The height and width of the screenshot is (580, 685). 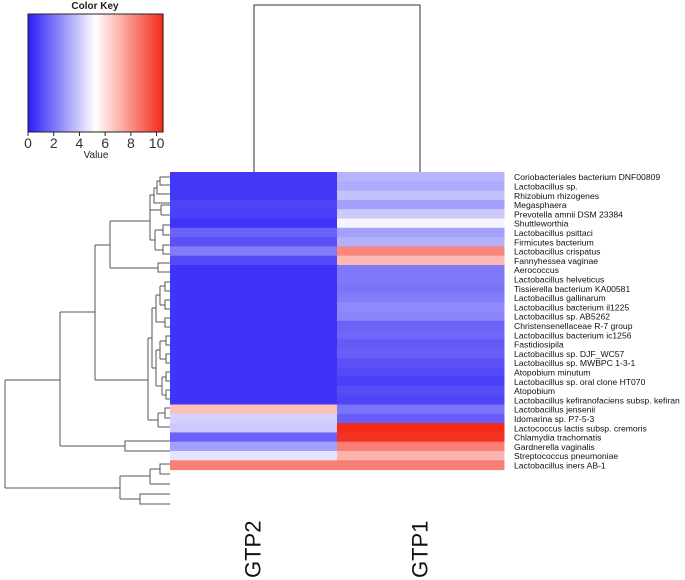 I want to click on column-dendrogram-branch, so click(x=337, y=88).